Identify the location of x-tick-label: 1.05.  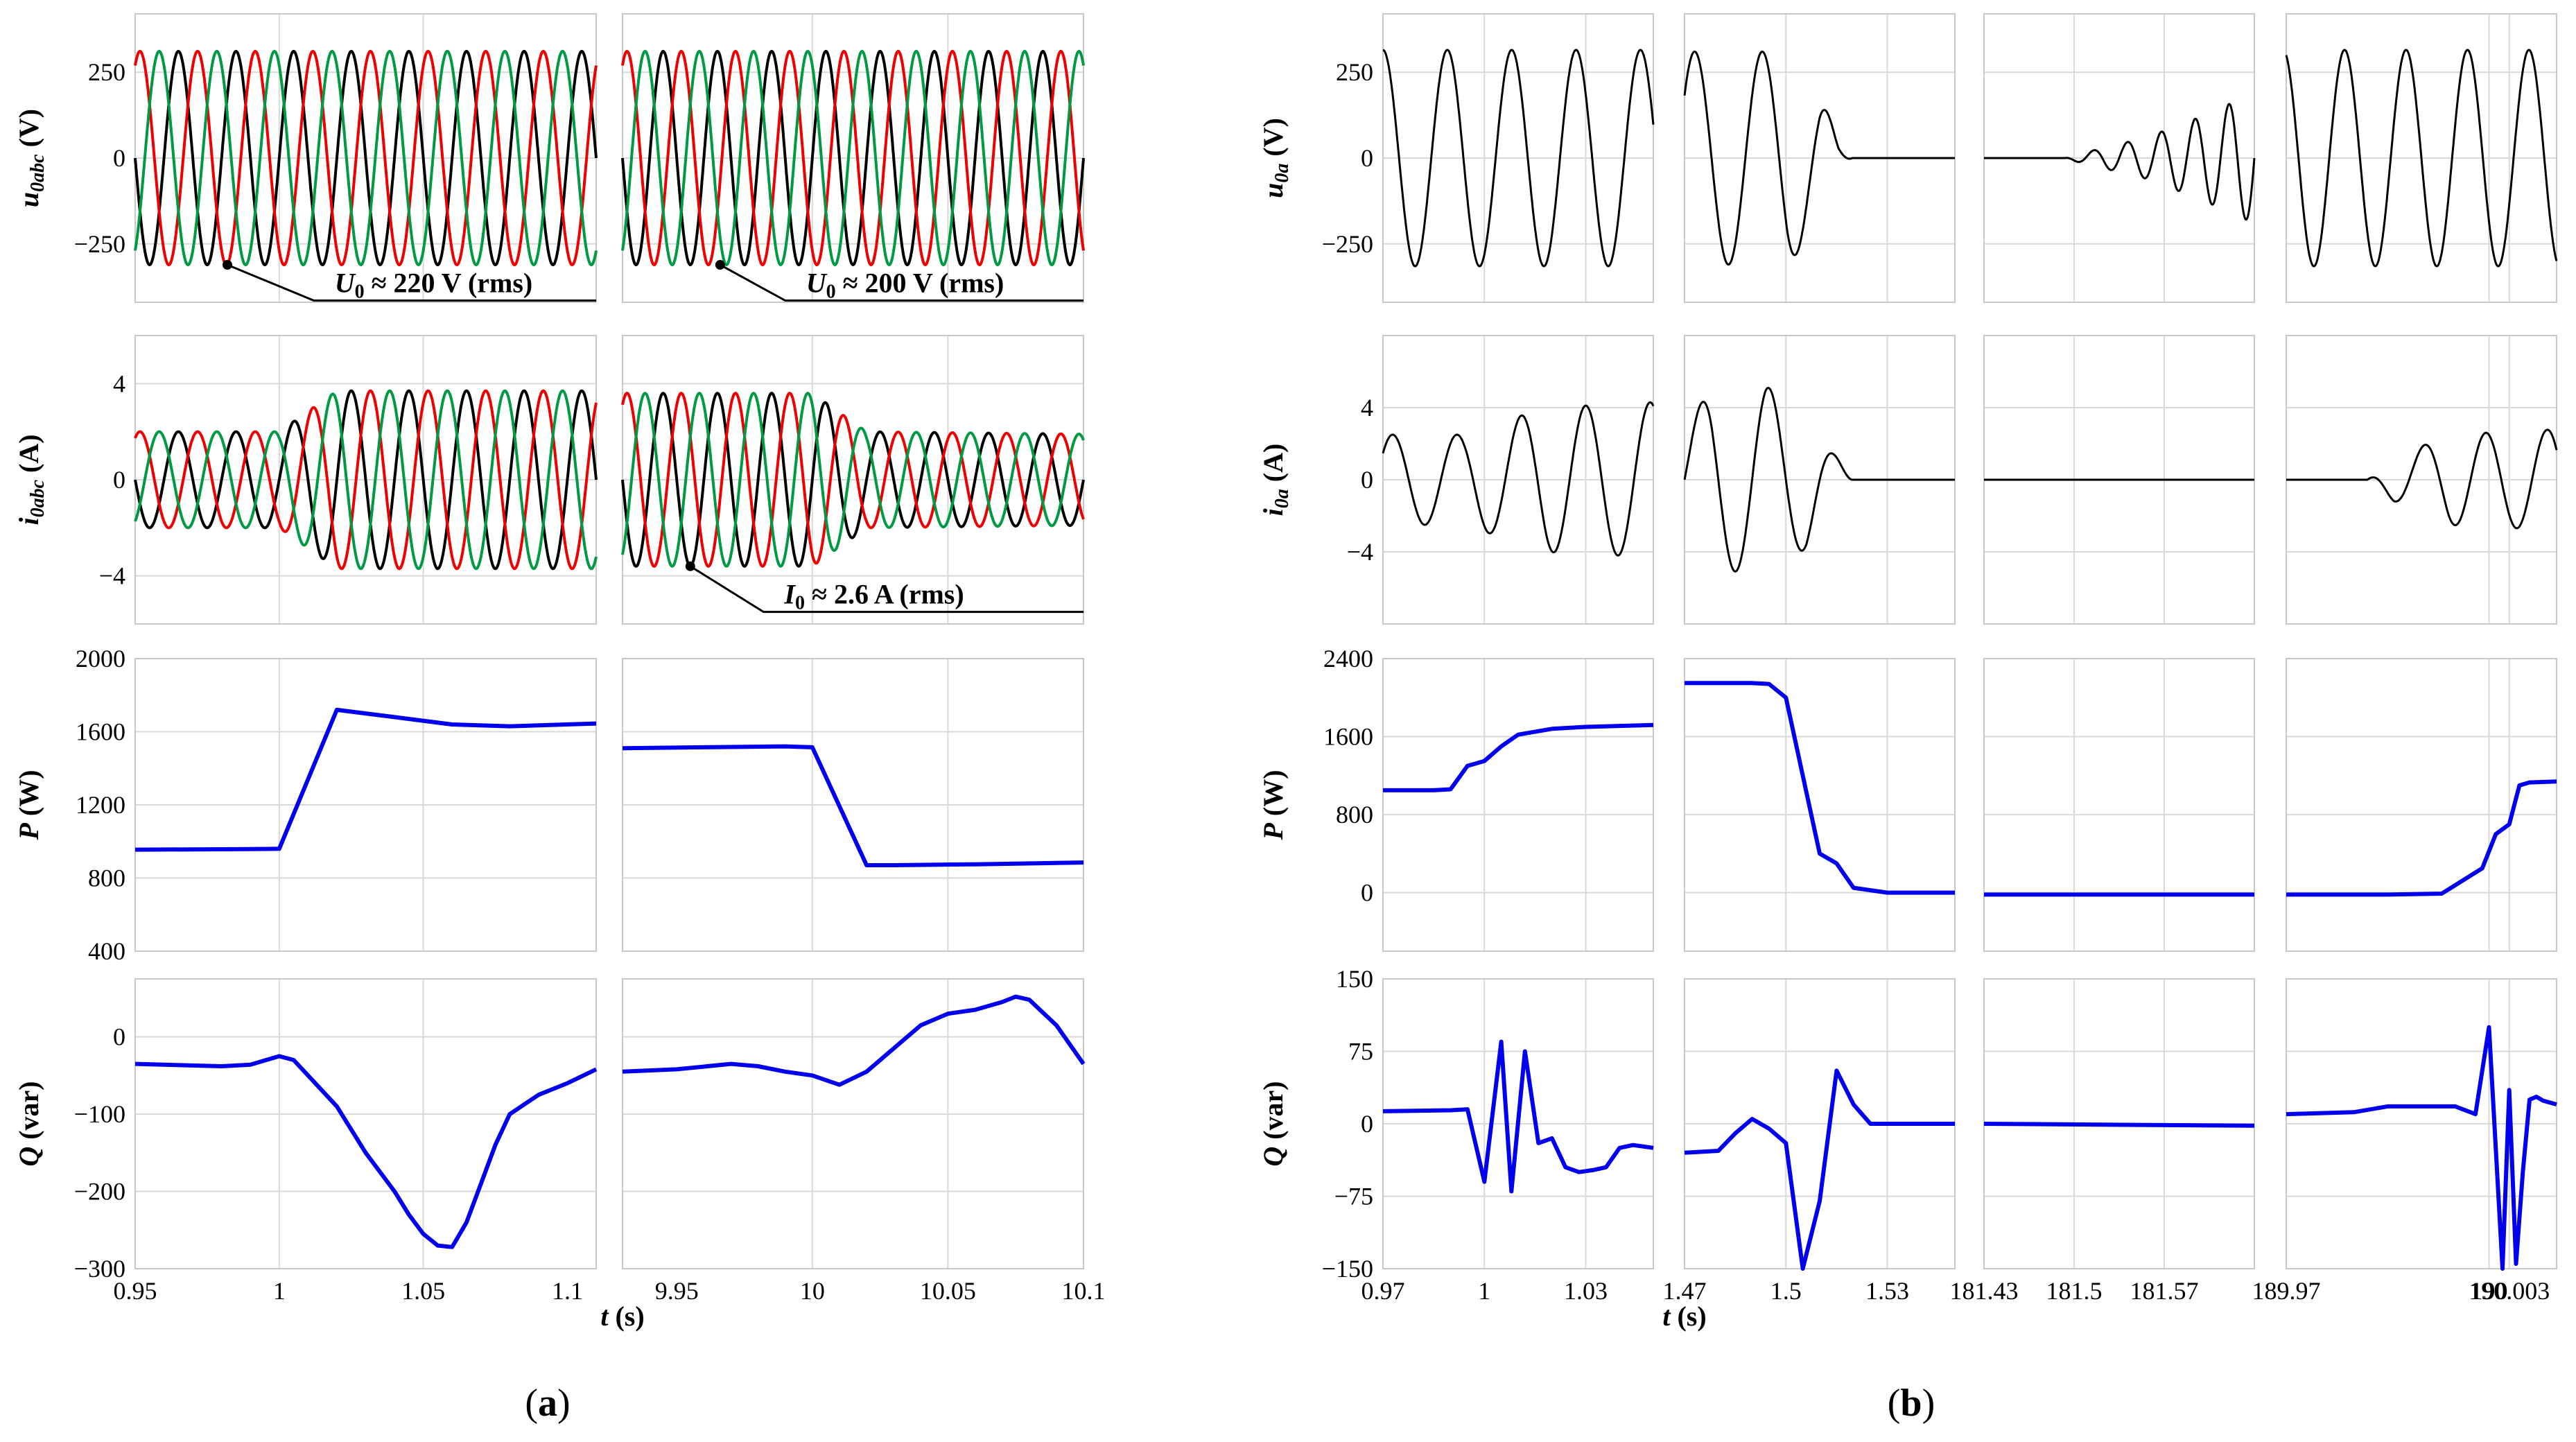
(423, 1291).